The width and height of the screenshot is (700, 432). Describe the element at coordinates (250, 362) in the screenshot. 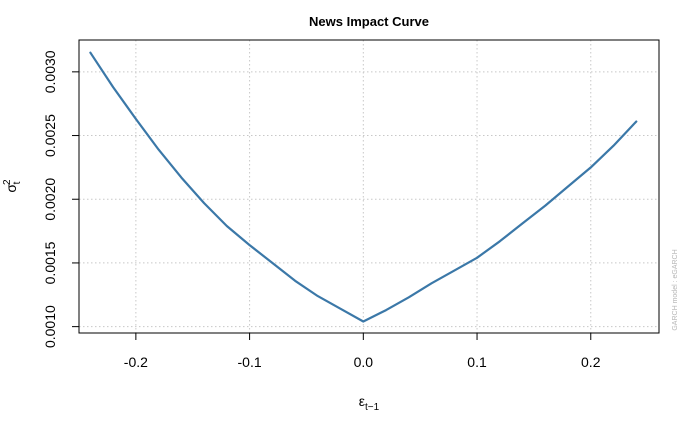

I see `x-tick-label-1: -0.1` at that location.